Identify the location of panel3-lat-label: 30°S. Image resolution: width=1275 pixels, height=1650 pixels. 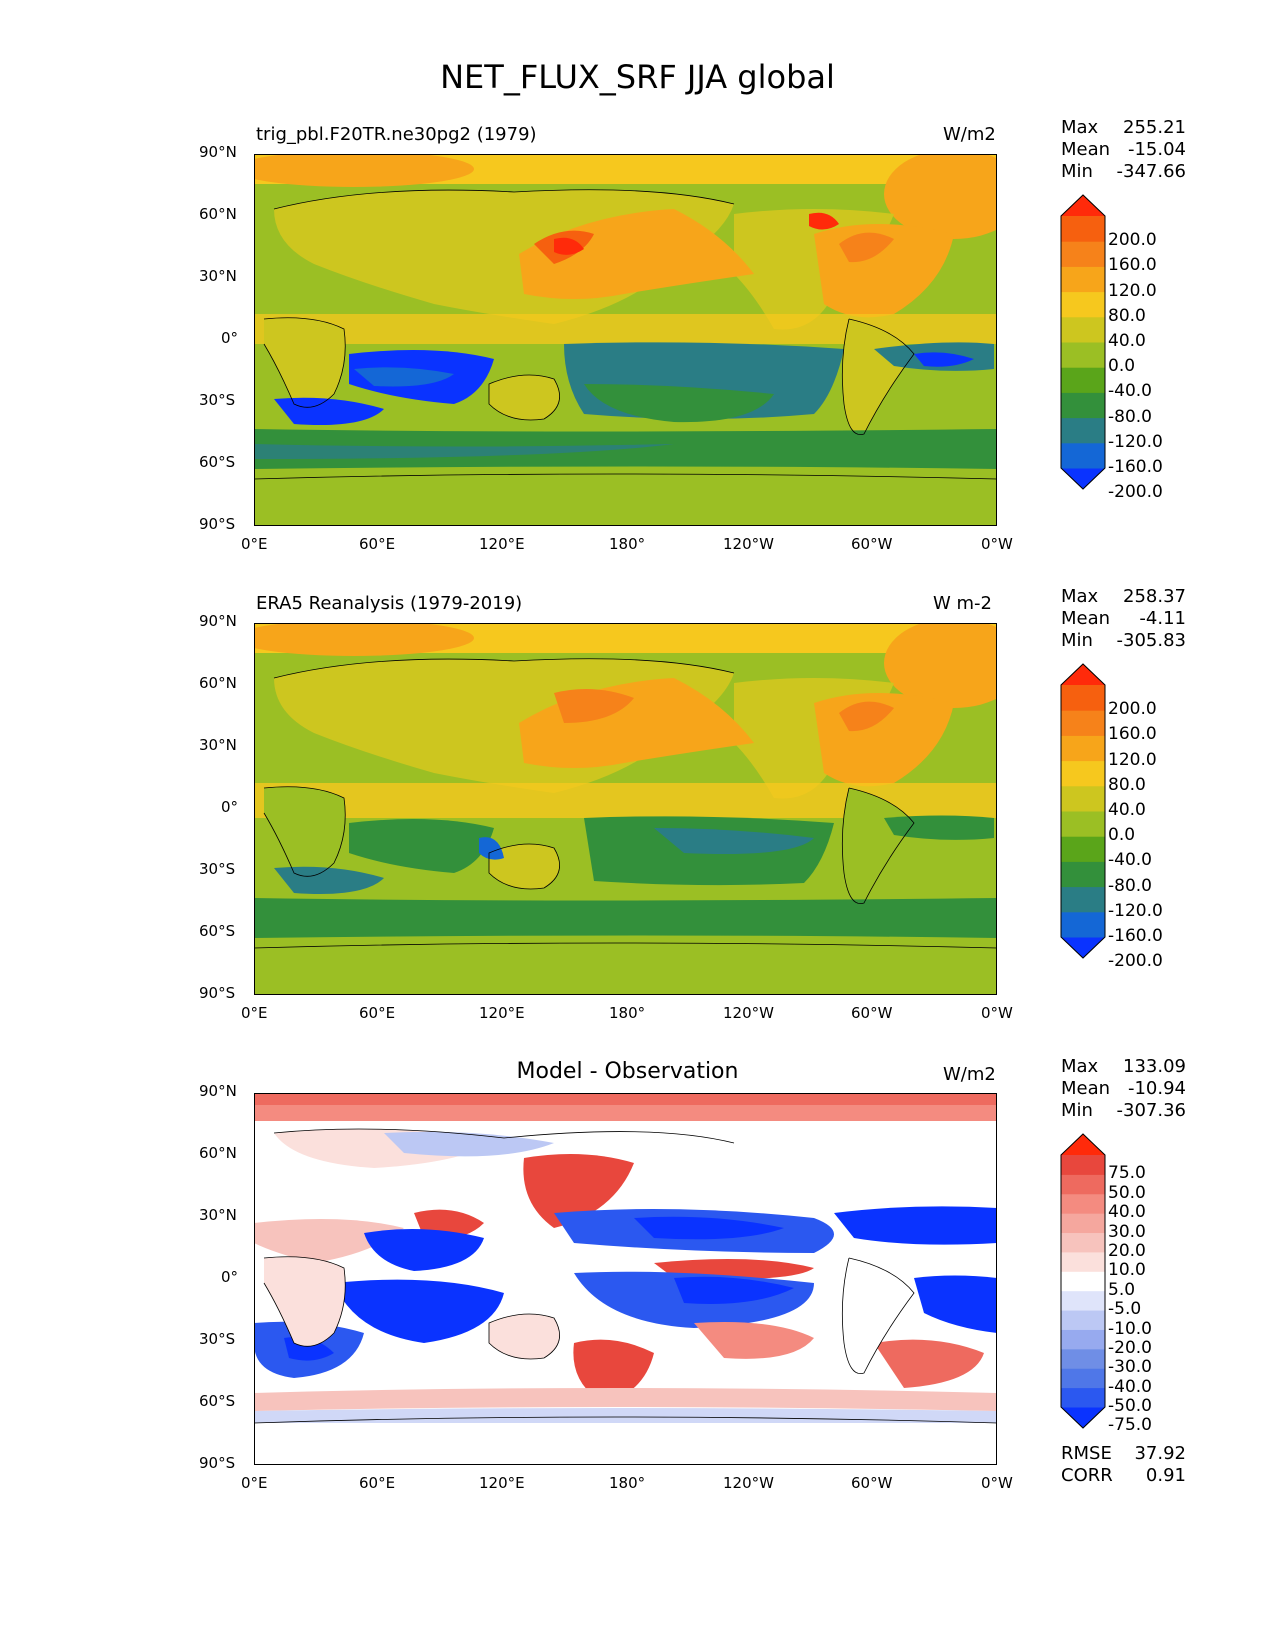
(217, 1339).